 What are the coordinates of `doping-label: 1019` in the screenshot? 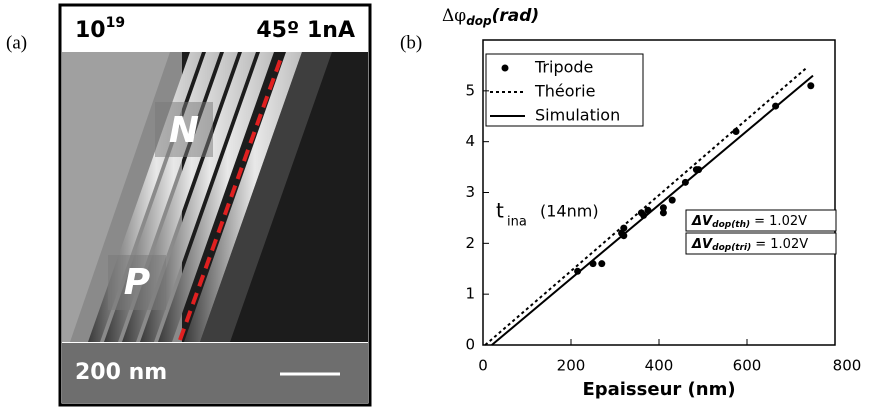 It's located at (100, 29).